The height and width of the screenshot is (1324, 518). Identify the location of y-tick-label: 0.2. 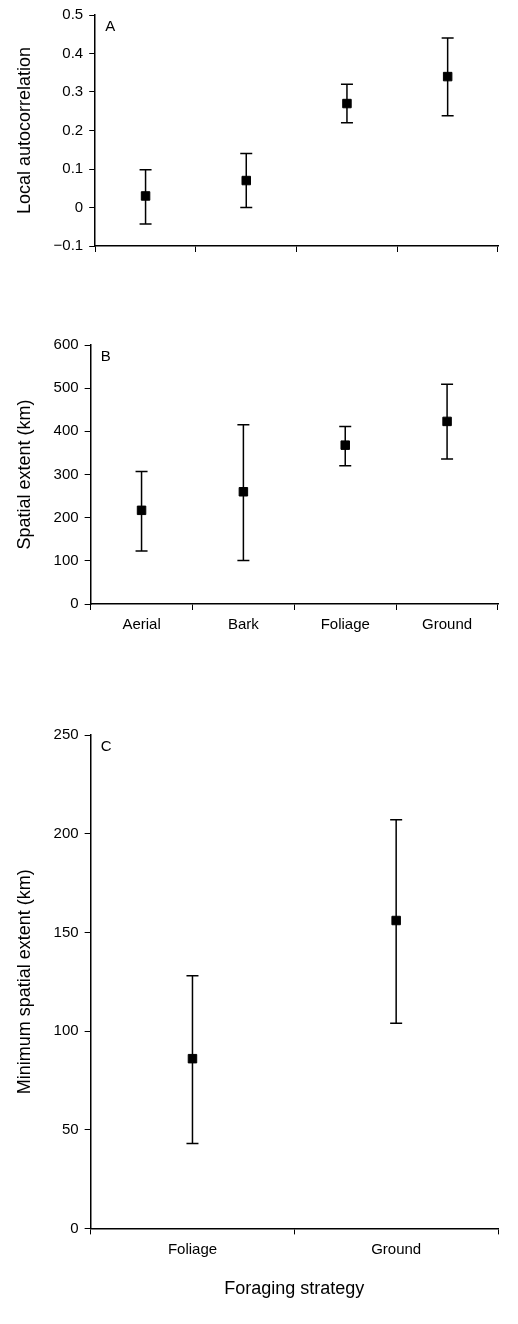
(73, 129).